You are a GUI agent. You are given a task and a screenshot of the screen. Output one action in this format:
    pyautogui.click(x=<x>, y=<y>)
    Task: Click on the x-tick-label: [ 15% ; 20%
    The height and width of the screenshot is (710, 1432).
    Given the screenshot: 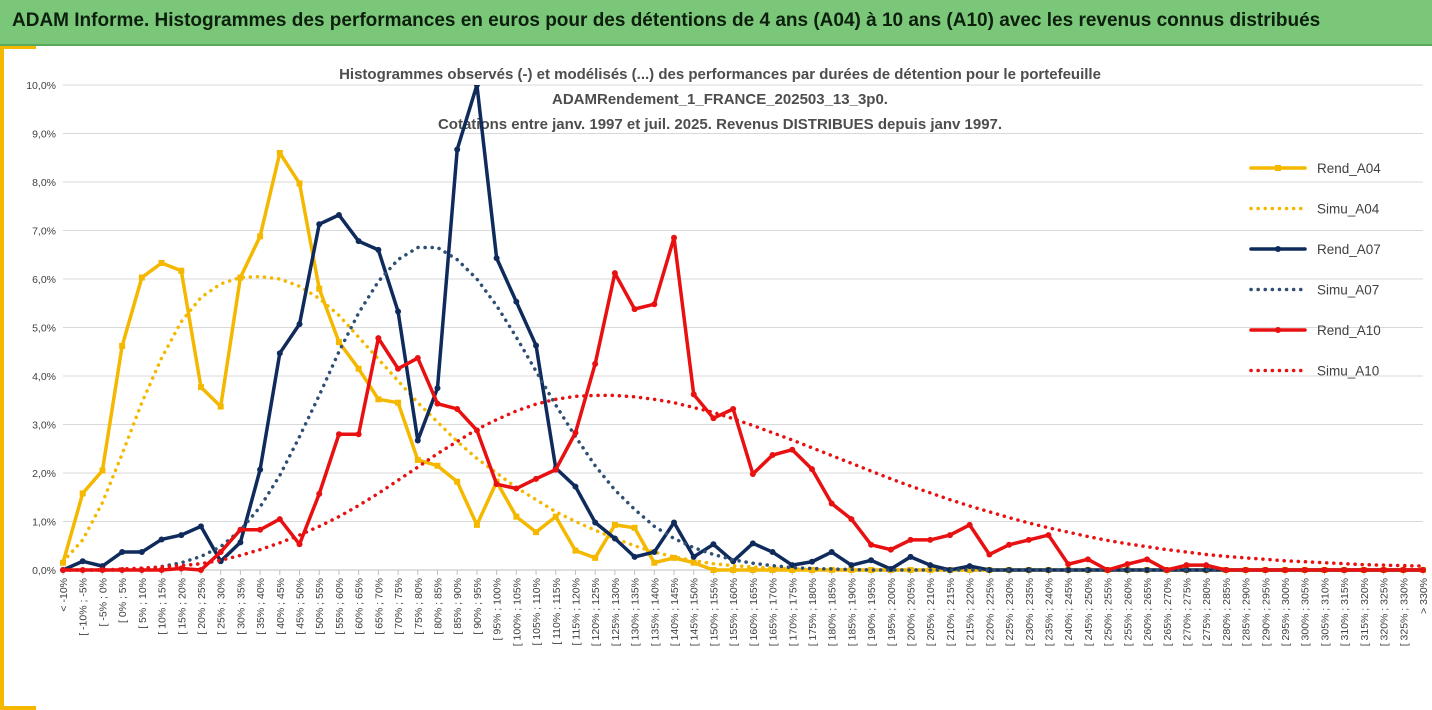 What is the action you would take?
    pyautogui.click(x=182, y=606)
    